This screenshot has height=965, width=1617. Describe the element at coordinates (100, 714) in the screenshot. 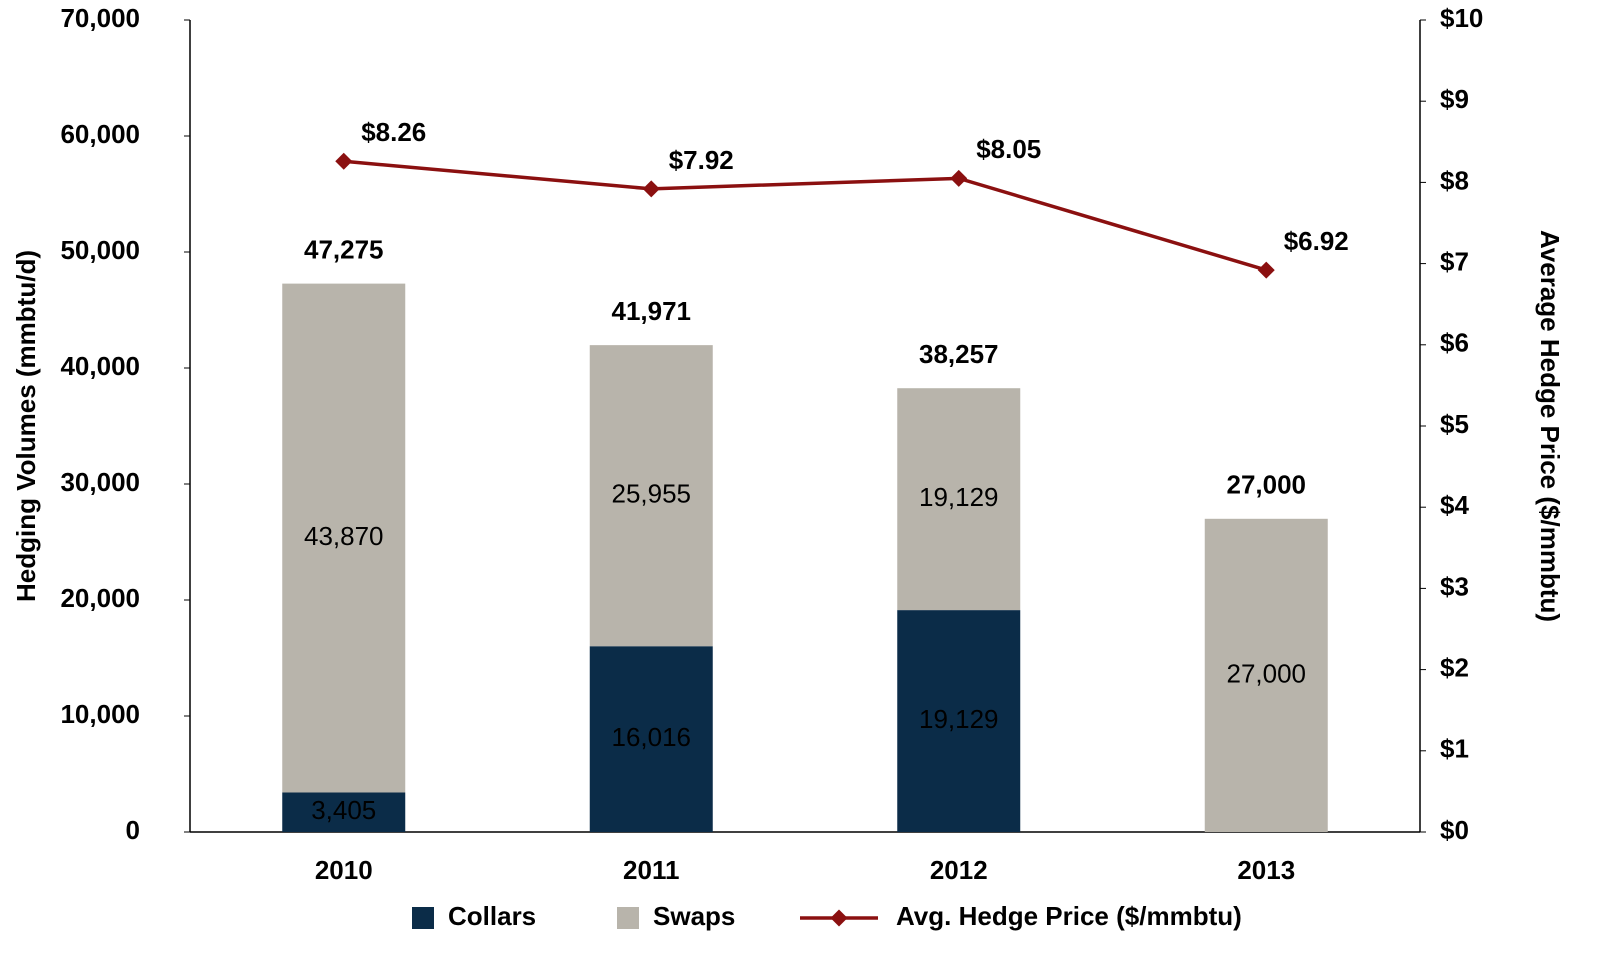

I see `y-tick-label: 10,000` at that location.